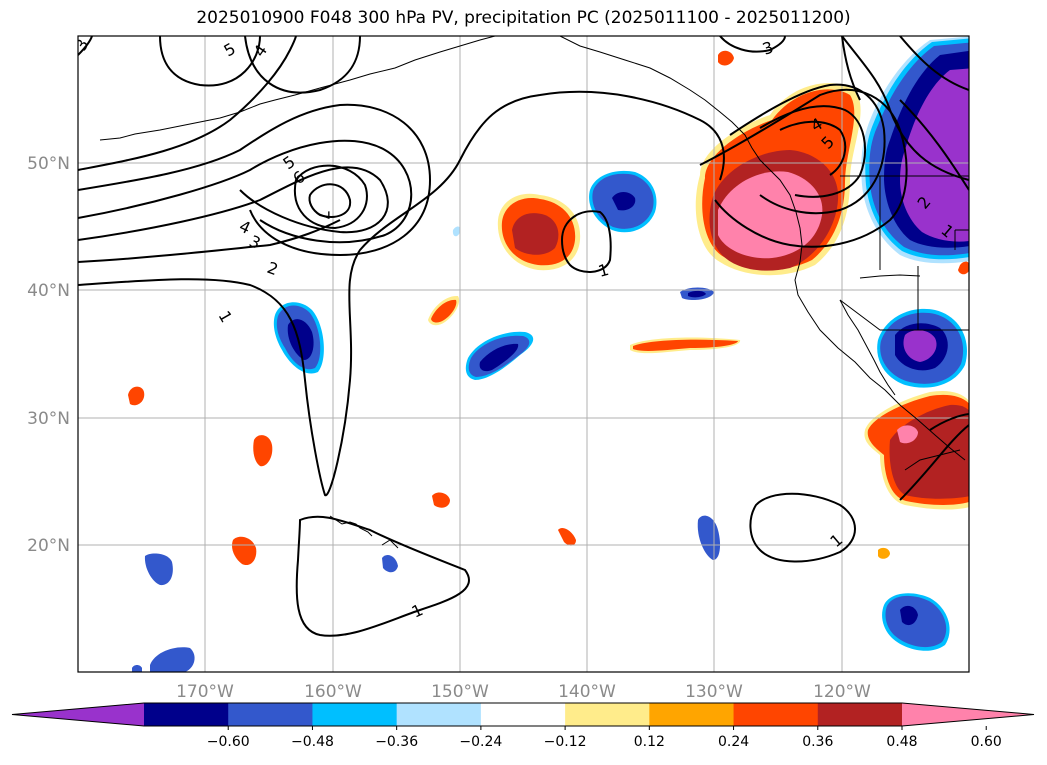 The width and height of the screenshot is (1047, 765). I want to click on colorbar-extend-high, so click(968, 714).